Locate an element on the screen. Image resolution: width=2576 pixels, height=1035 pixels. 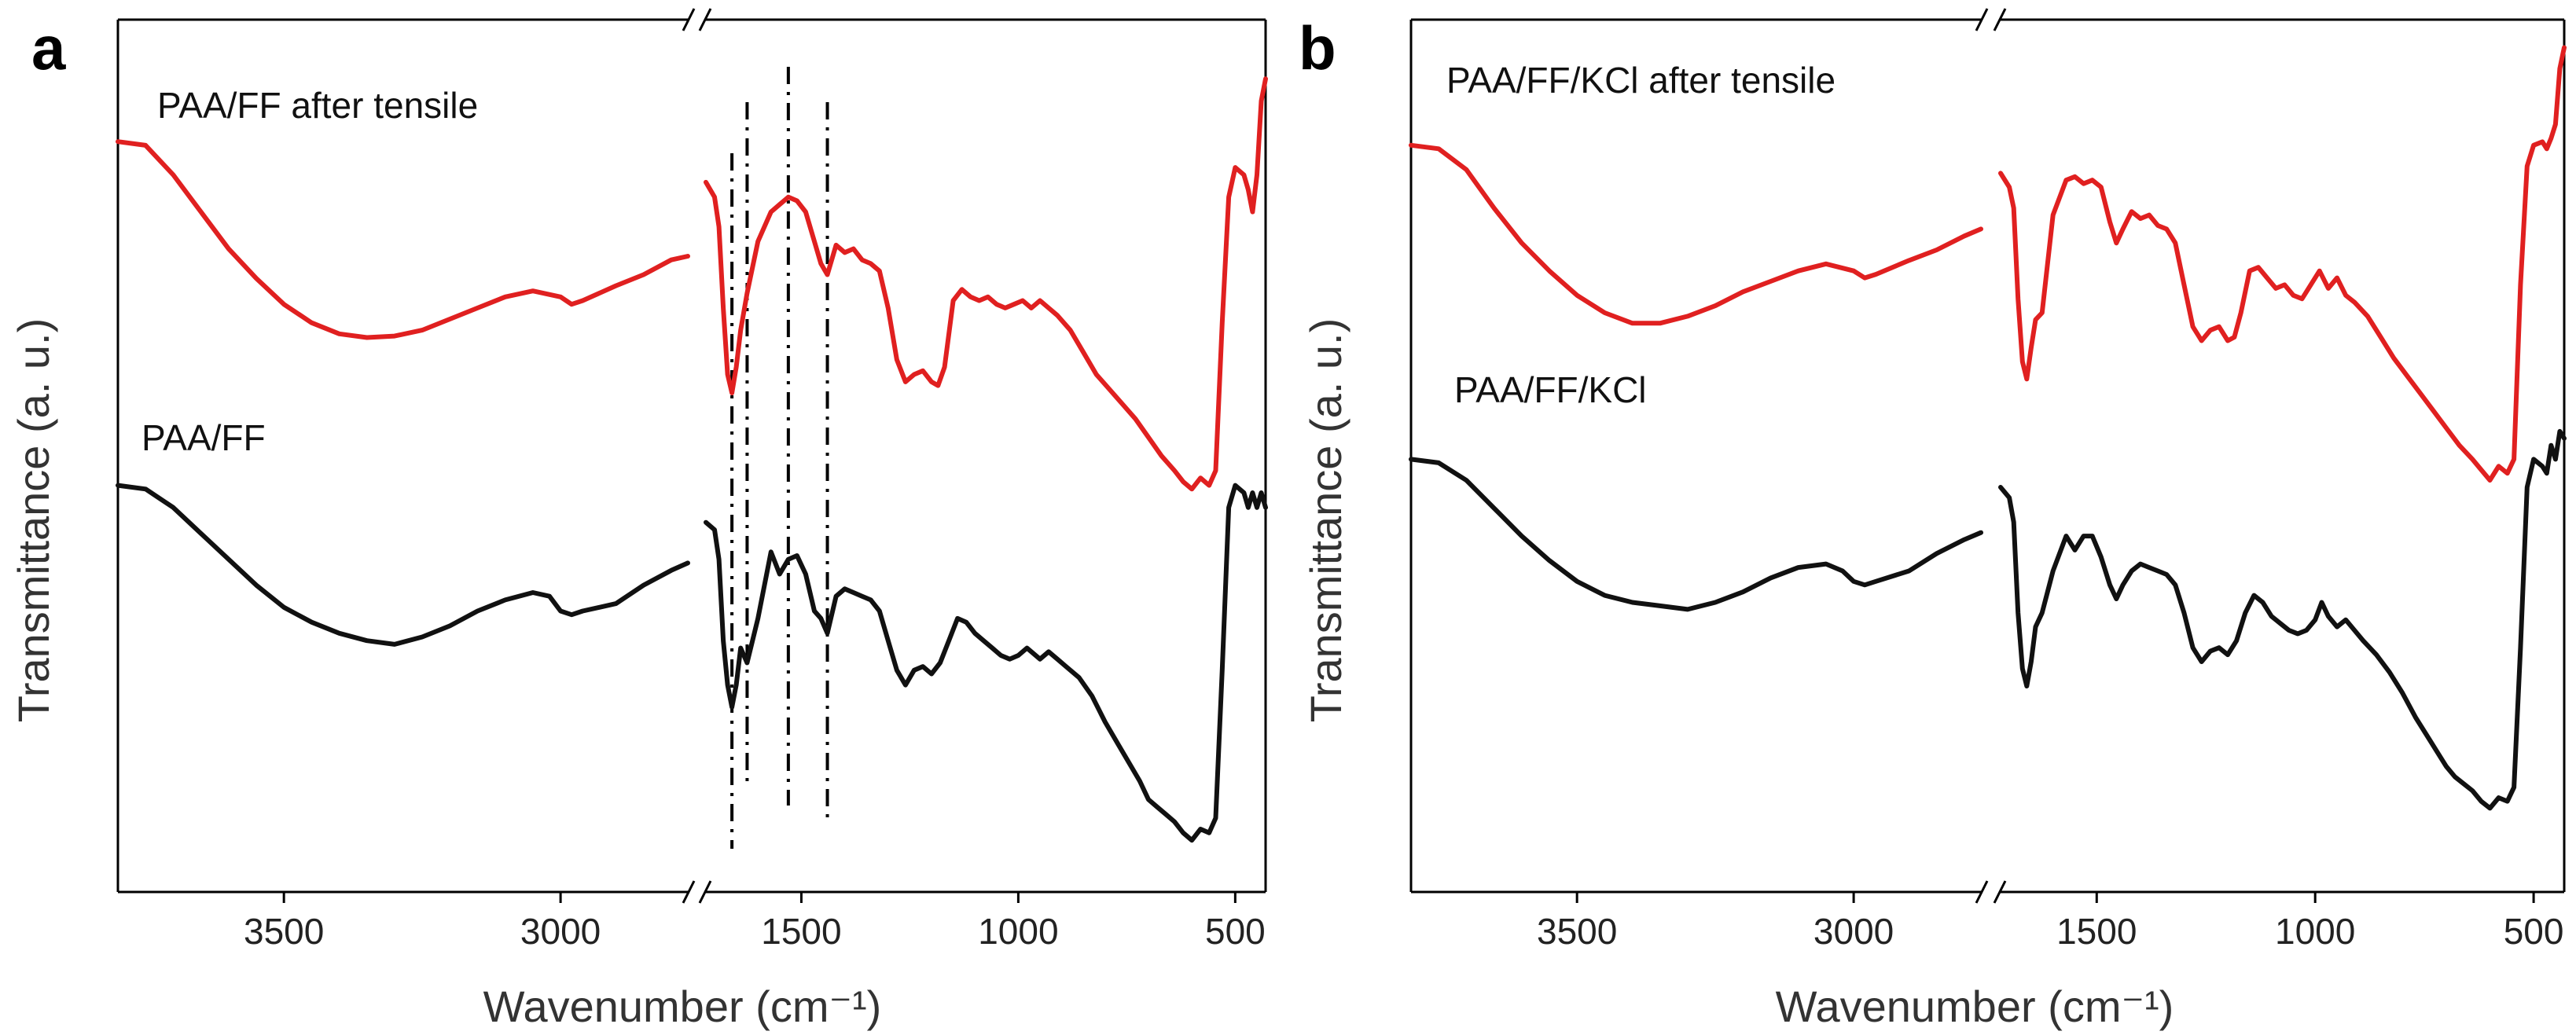
panel-a-series-label-after: PAA/FF after tensile is located at coordinates (317, 106).